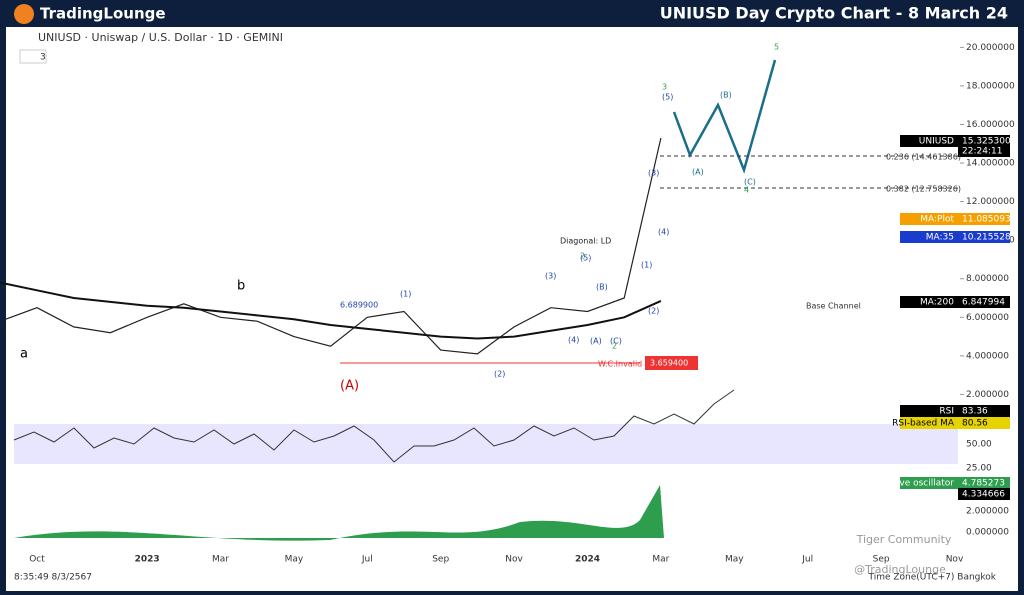 The height and width of the screenshot is (595, 1024). What do you see at coordinates (936, 142) in the screenshot?
I see `price-tag-name: UNIUSD` at bounding box center [936, 142].